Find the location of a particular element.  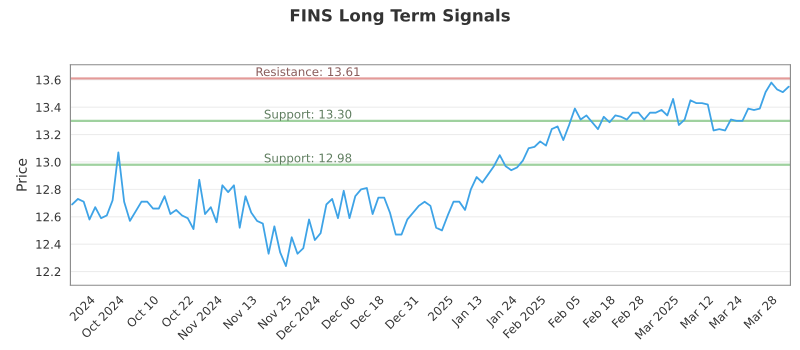

x-tick-label: Dec 31 is located at coordinates (401, 312).